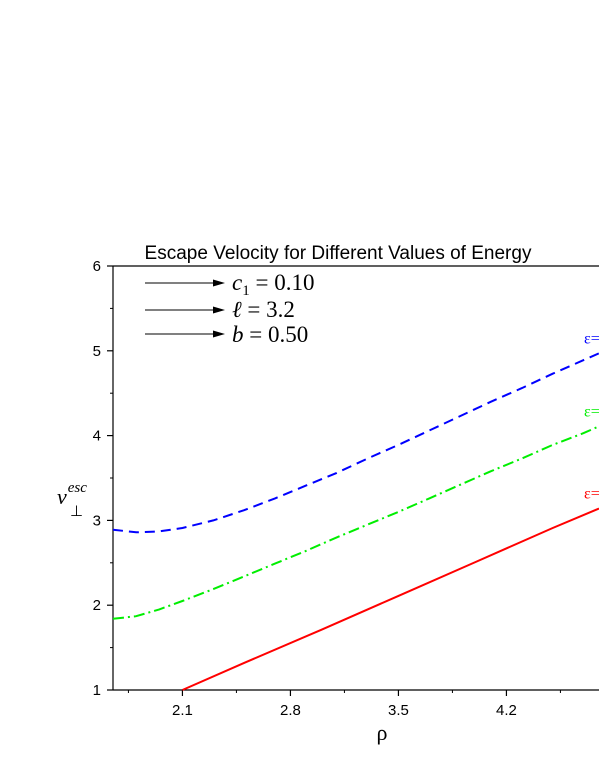 The width and height of the screenshot is (599, 776). What do you see at coordinates (97, 520) in the screenshot?
I see `y-tick-label: 3` at bounding box center [97, 520].